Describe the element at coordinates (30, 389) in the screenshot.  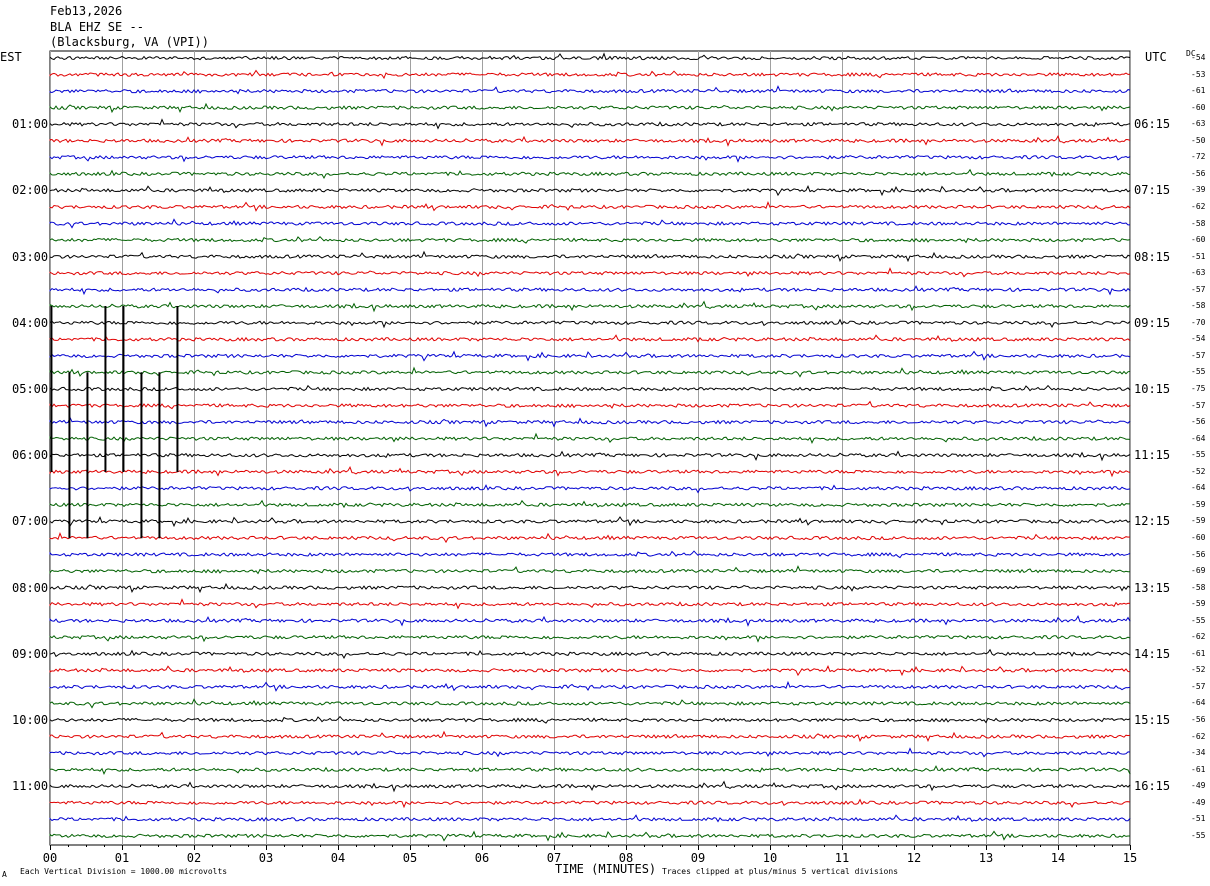
I see `left-hour-label: 05:00` at that location.